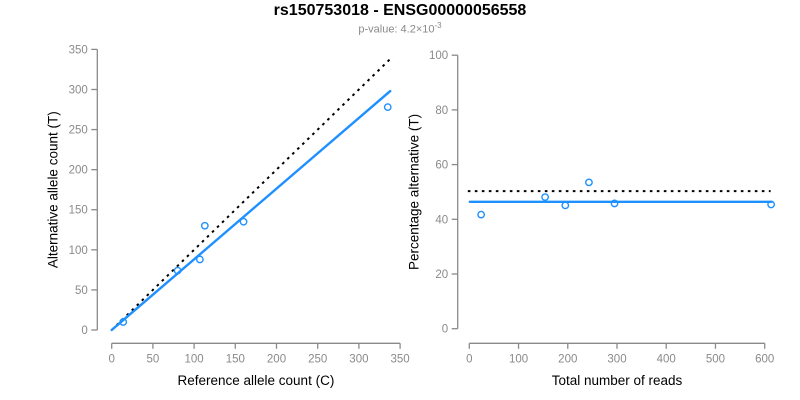  Describe the element at coordinates (52, 189) in the screenshot. I see `y-axis-title: Alternative allele count (T)` at that location.